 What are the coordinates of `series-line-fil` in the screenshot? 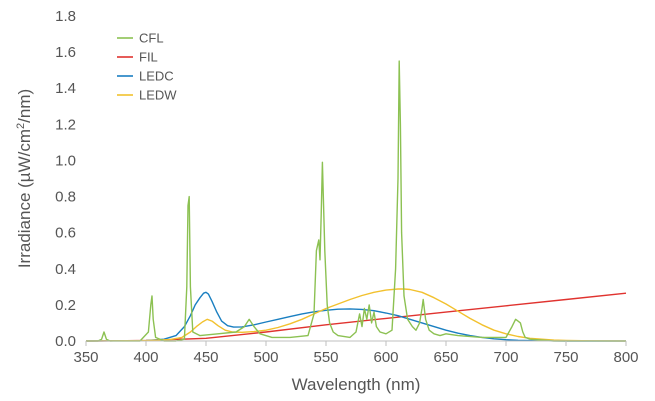 It's located at (356, 317).